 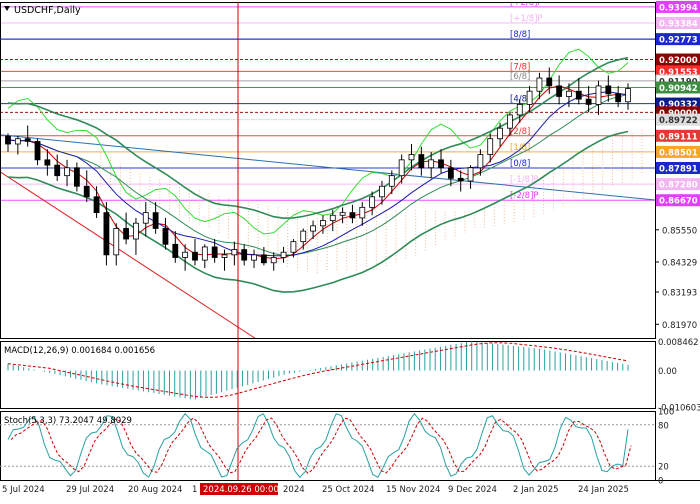 I want to click on murrey-label-4: [7/8], so click(x=520, y=67).